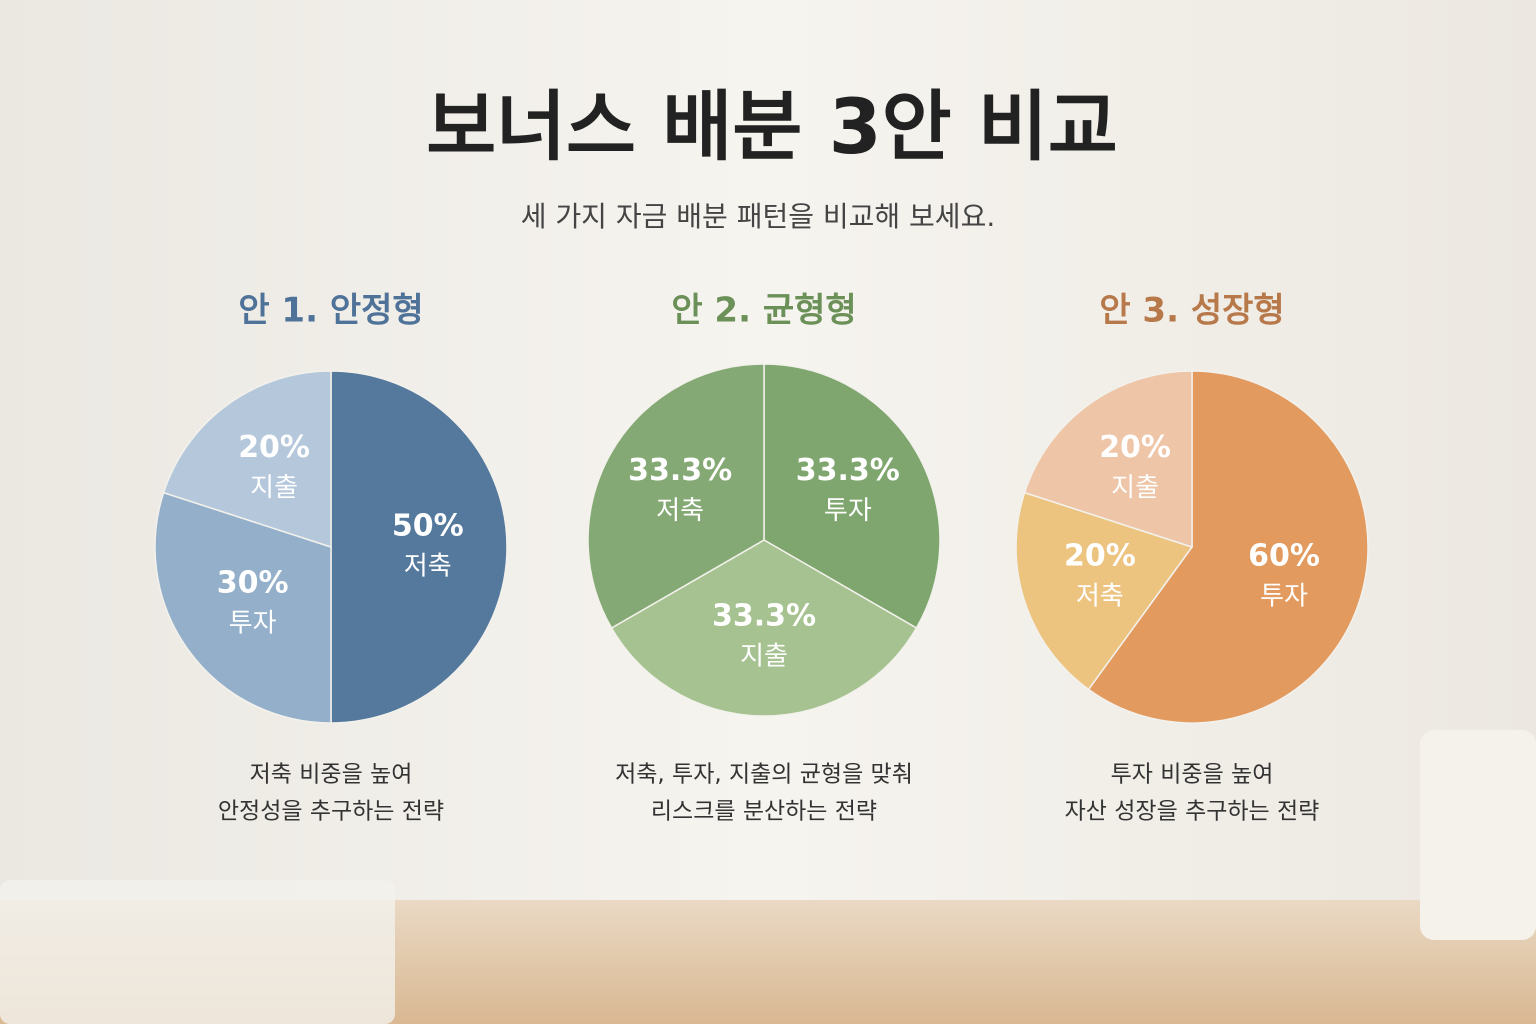  I want to click on title: 보너스 배분 3안 비교, so click(772, 126).